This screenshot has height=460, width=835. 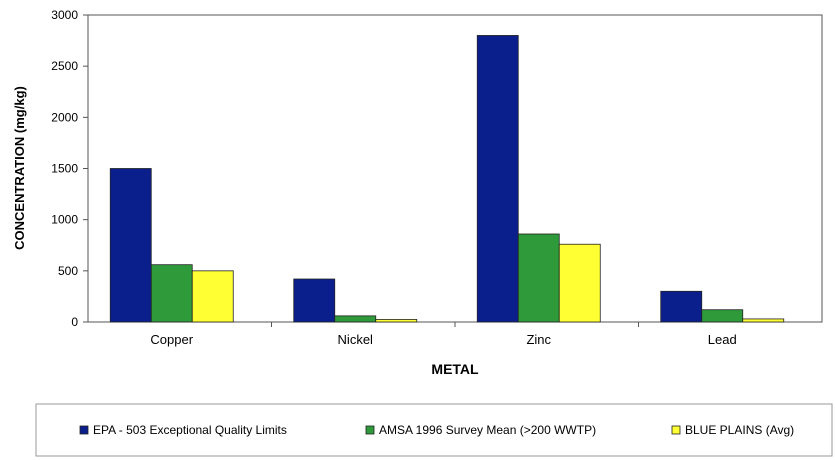 What do you see at coordinates (19, 168) in the screenshot?
I see `y-axis-label: CONCENTRATION (mg/kg)` at bounding box center [19, 168].